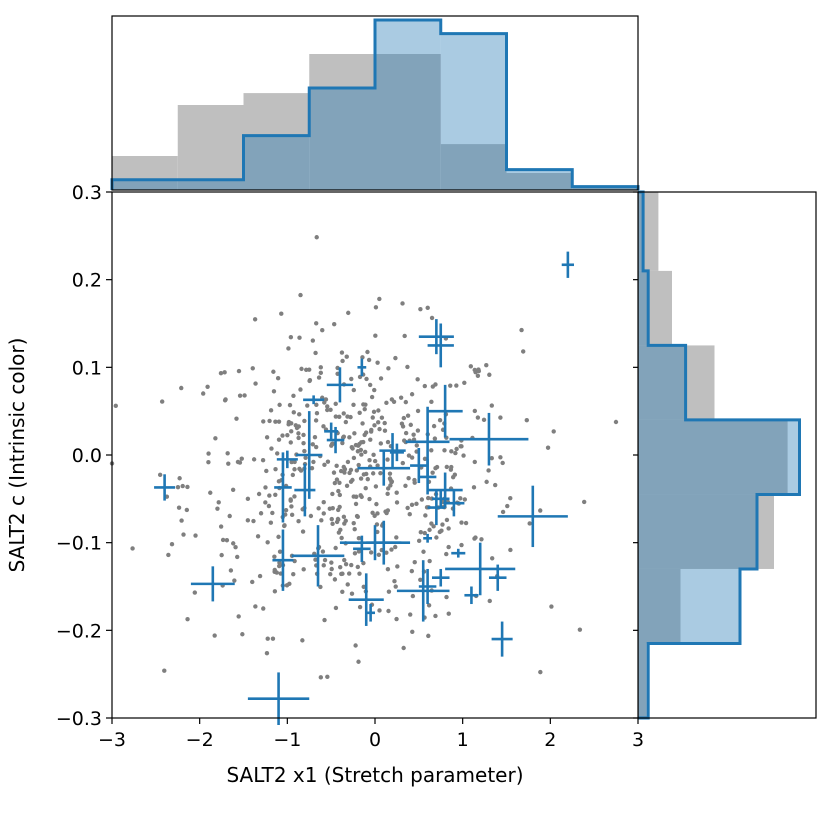 The width and height of the screenshot is (830, 830). I want to click on right-marginal-histogram, so click(727, 455).